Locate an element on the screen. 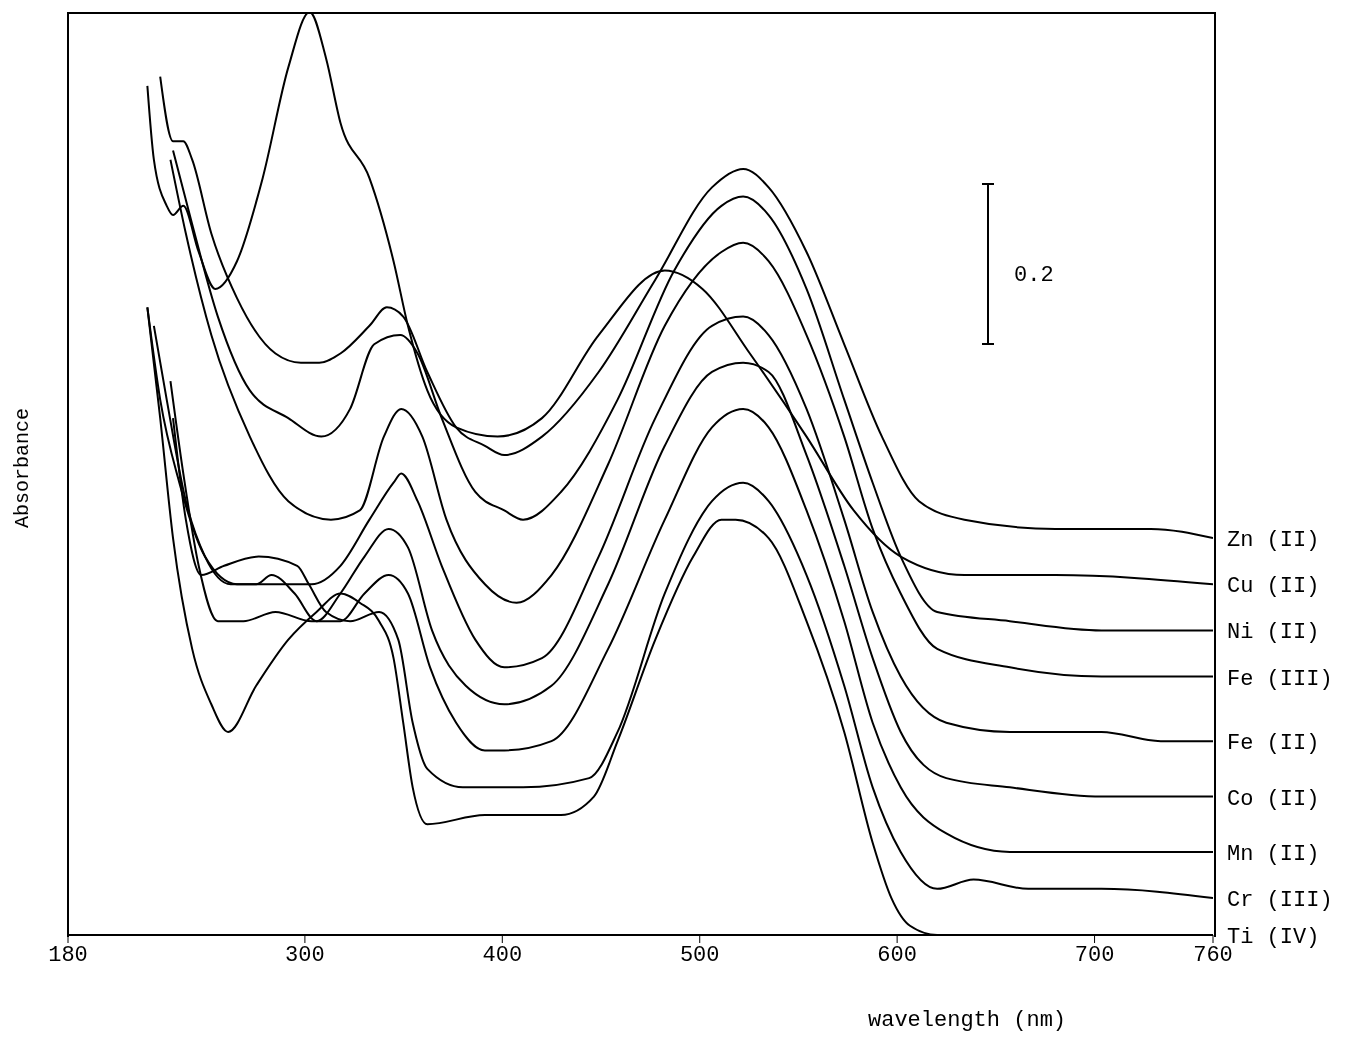 This screenshot has width=1358, height=1046. series-label: Ni (II) is located at coordinates (1273, 633).